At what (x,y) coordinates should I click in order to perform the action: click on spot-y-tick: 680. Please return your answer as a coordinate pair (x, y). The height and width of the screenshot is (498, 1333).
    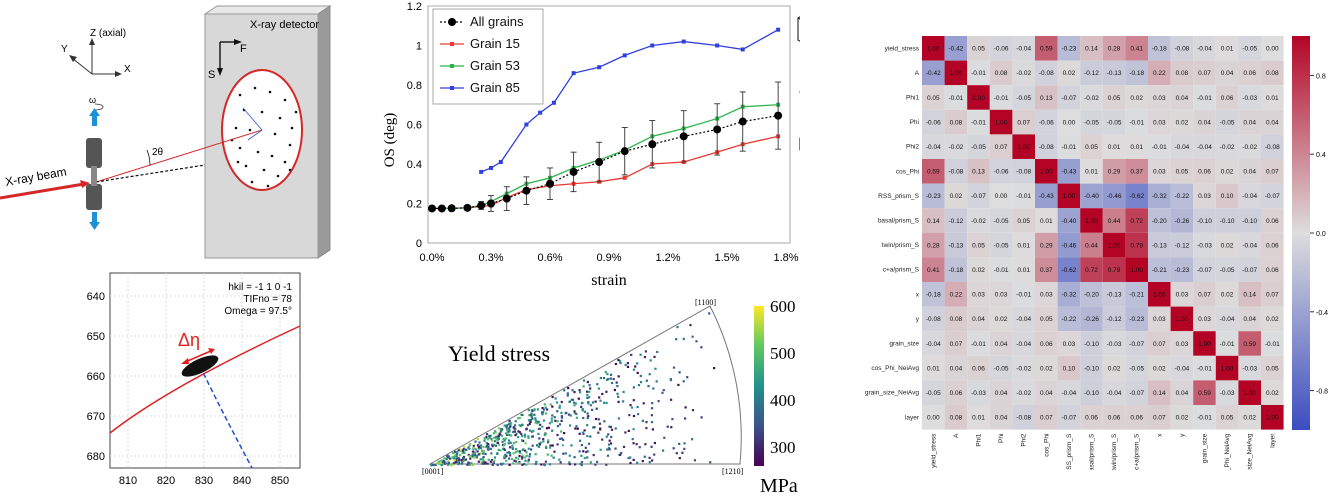
    Looking at the image, I should click on (96, 457).